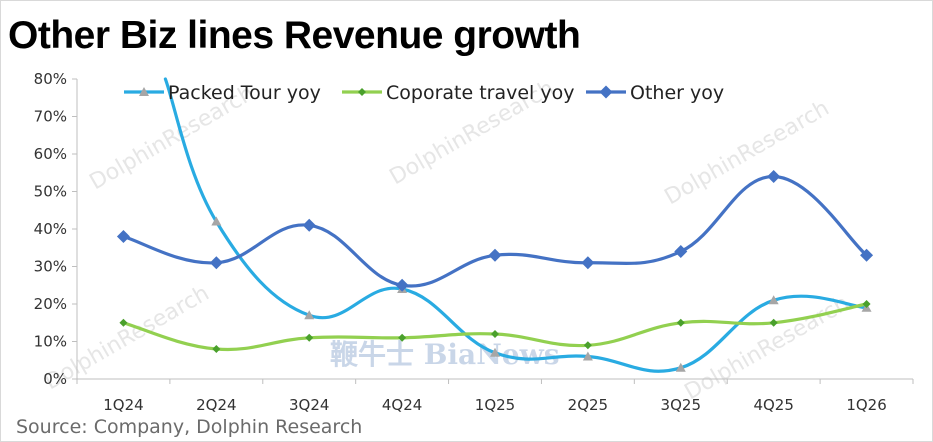 The height and width of the screenshot is (442, 933). Describe the element at coordinates (50, 342) in the screenshot. I see `y-tick-label: 10%` at that location.